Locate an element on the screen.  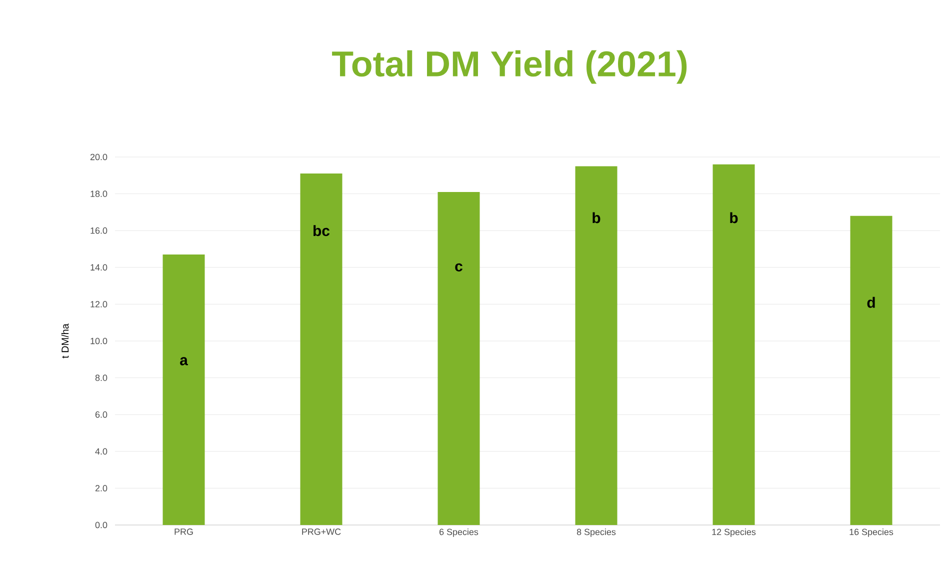
y-tick-label: 18.0 is located at coordinates (99, 193).